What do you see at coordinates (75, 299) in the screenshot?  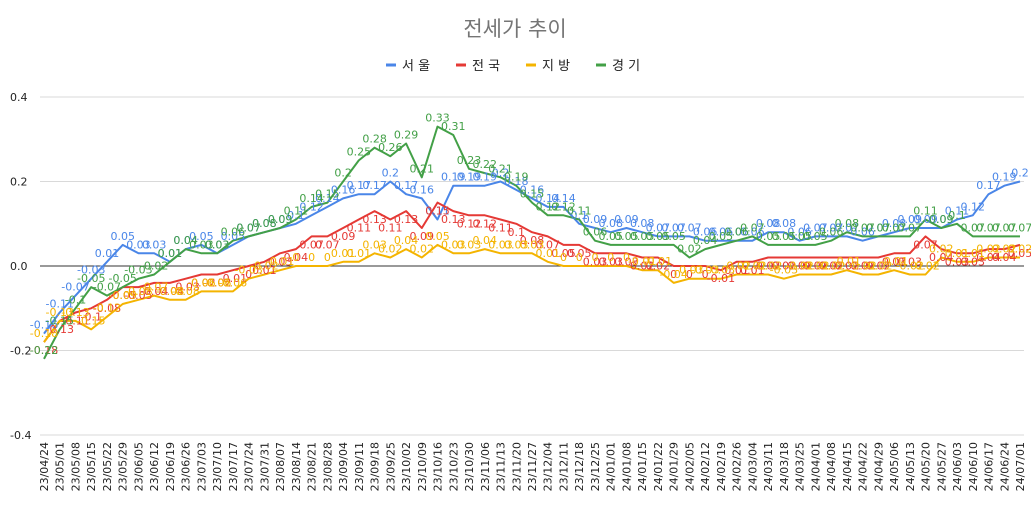 I see `data-label: -0.1` at bounding box center [75, 299].